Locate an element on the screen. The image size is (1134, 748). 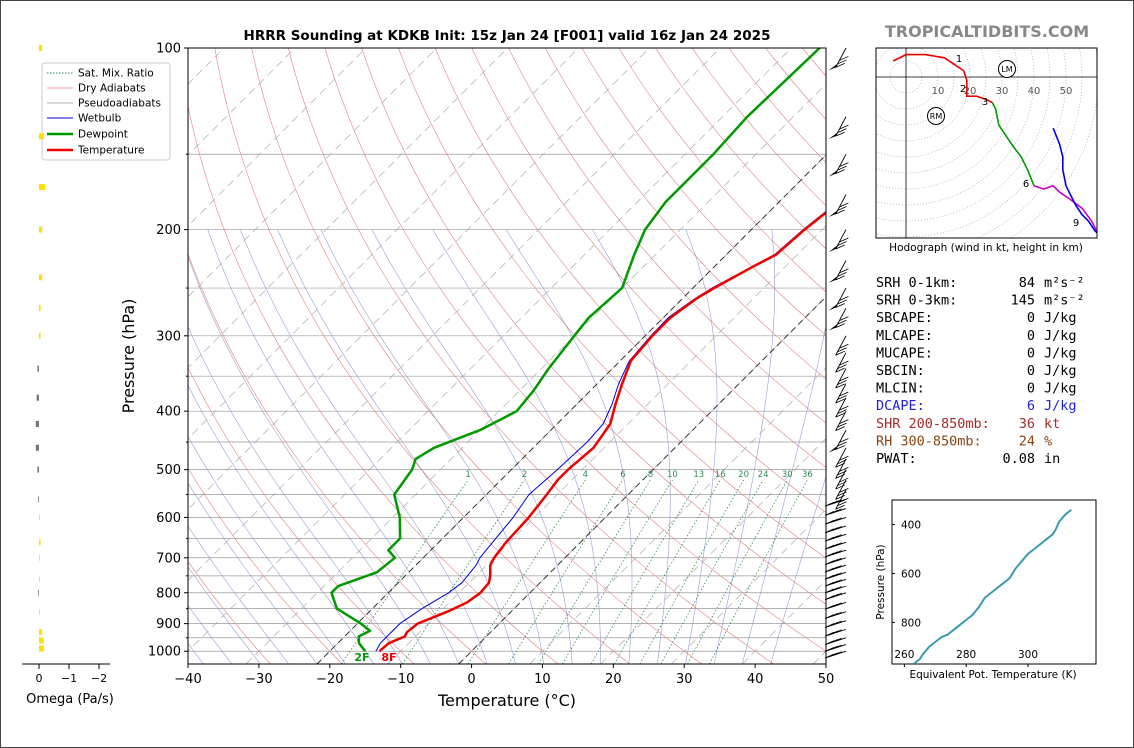
legend-label-temperature: Temperature is located at coordinates (111, 151).